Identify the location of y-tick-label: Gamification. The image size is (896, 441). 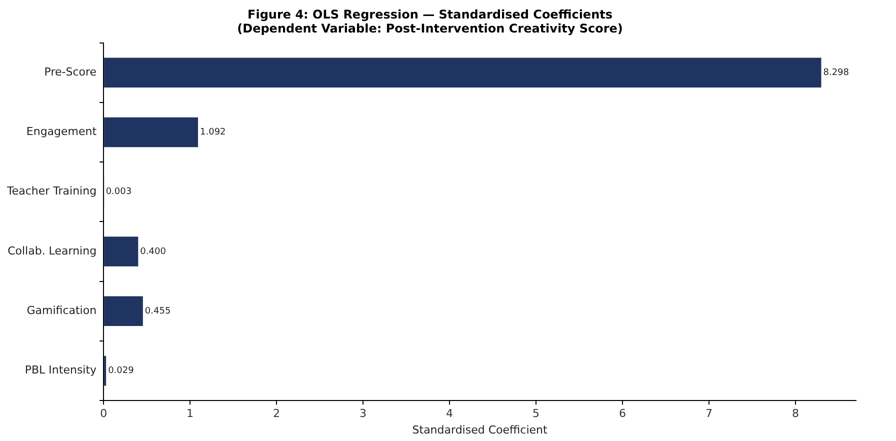
(61, 311).